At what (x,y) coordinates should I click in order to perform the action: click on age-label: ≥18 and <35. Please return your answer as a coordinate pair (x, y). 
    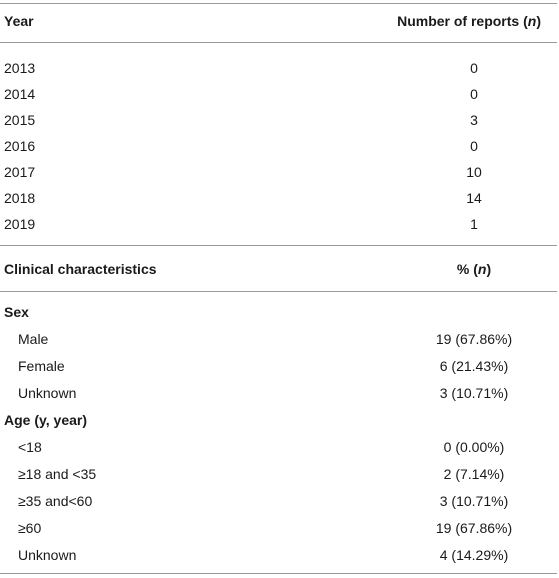
    Looking at the image, I should click on (57, 474).